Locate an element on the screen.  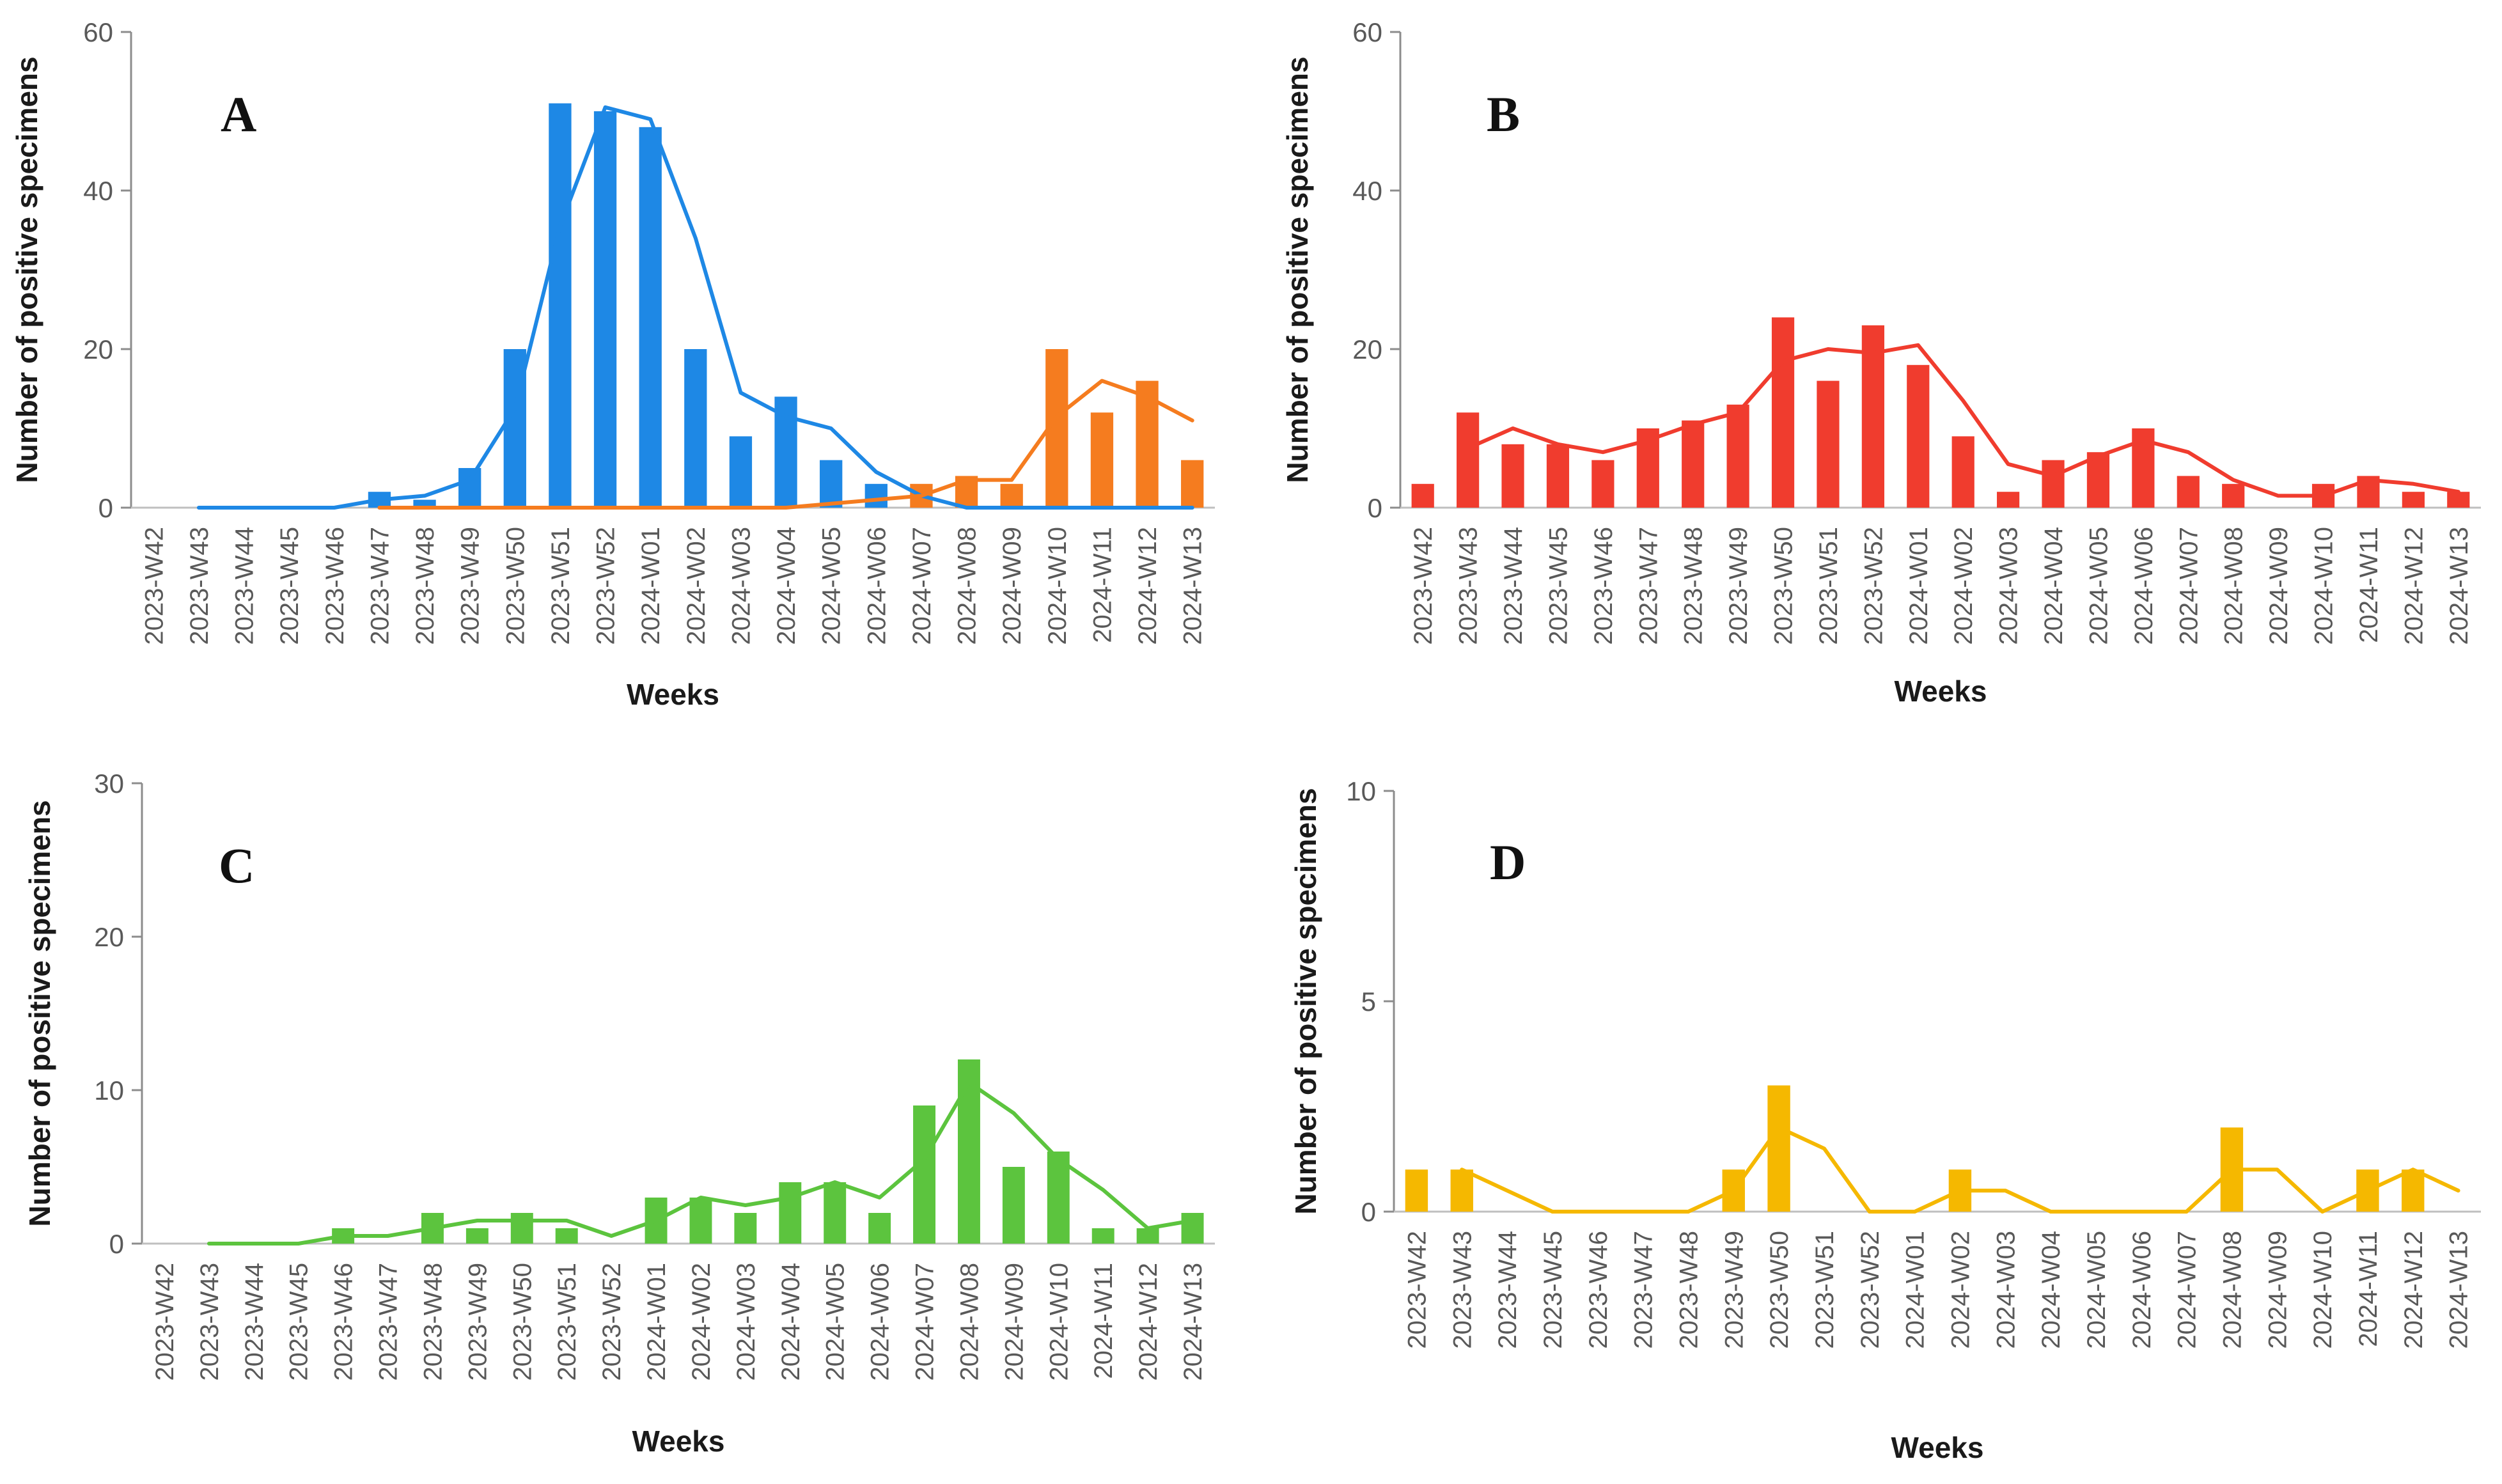
y-tick-label: 20 is located at coordinates (109, 937).